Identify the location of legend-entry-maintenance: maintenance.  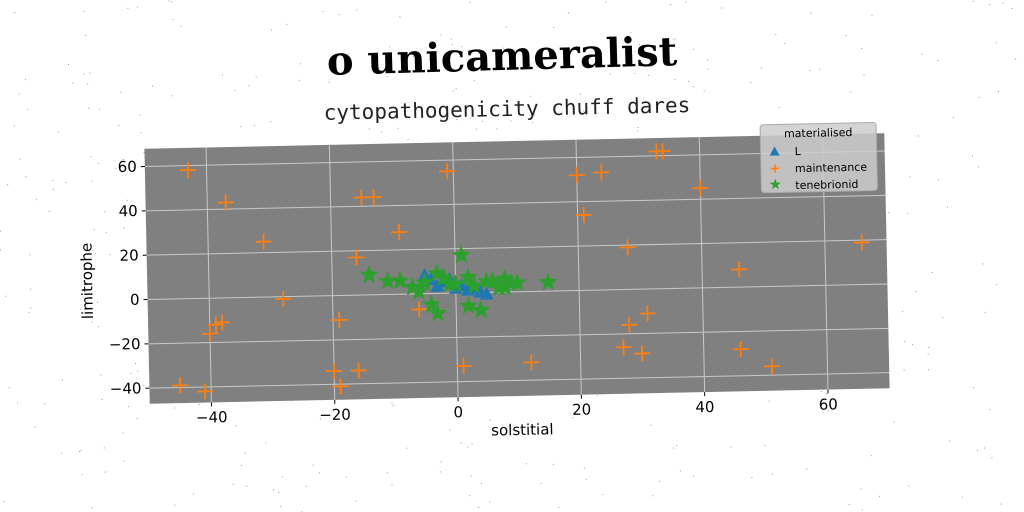
(818, 168).